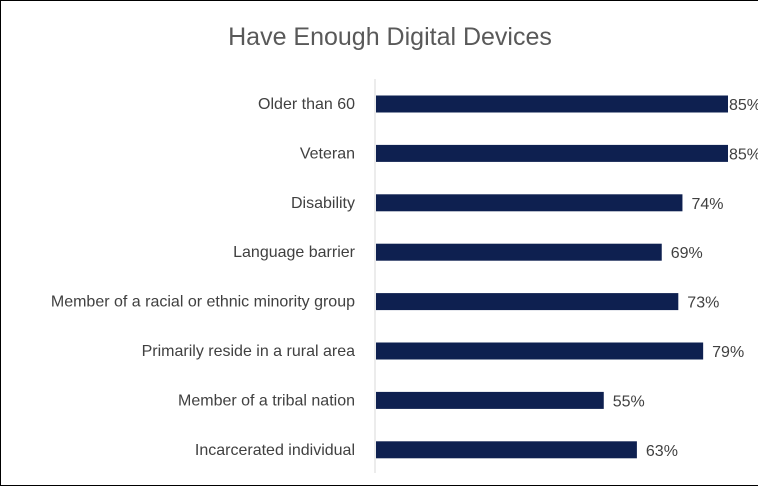  Describe the element at coordinates (249, 351) in the screenshot. I see `category-label: Primarily reside in a rural area` at that location.